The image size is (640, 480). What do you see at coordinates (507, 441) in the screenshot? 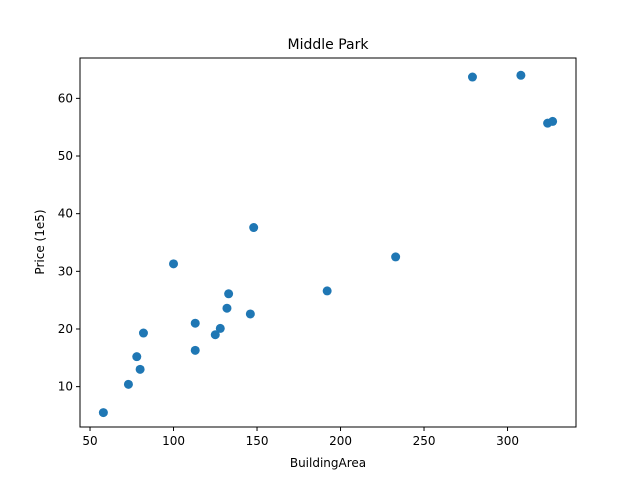
I see `x-tick-label-300: 300` at bounding box center [507, 441].